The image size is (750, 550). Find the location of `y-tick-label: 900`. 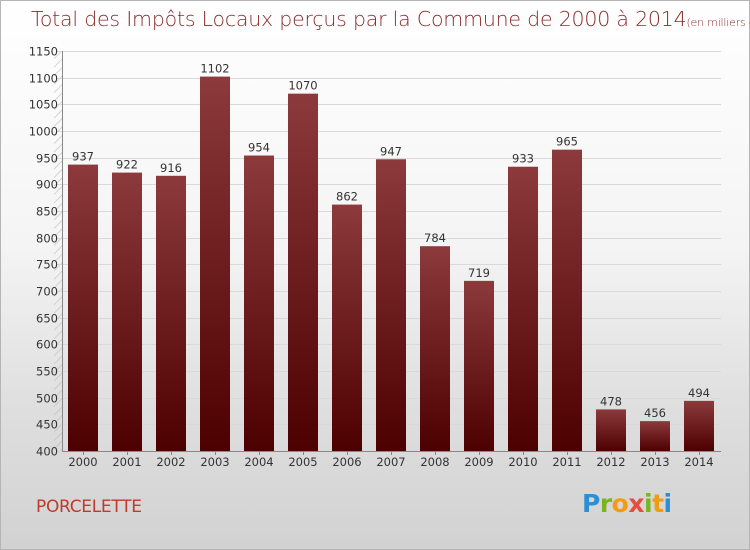

y-tick-label: 900 is located at coordinates (47, 185).